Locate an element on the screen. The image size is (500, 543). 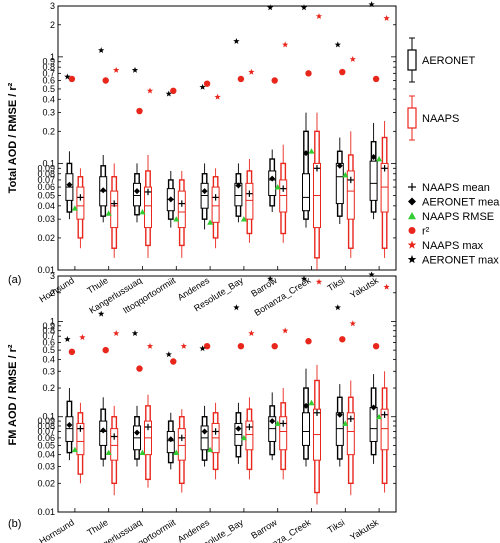
diamond-icon is located at coordinates (412, 201).